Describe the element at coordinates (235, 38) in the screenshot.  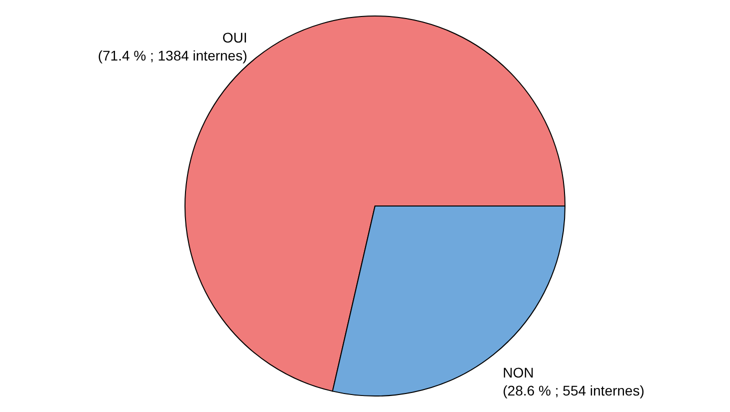
I see `slice-label: OUI` at that location.